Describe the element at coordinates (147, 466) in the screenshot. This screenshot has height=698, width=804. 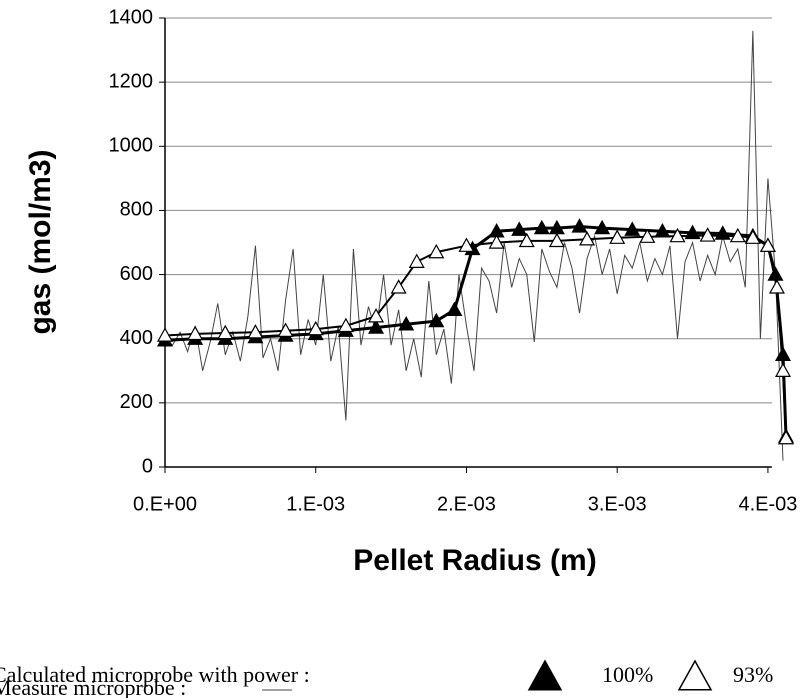
I see `y-tick-label: 0` at that location.